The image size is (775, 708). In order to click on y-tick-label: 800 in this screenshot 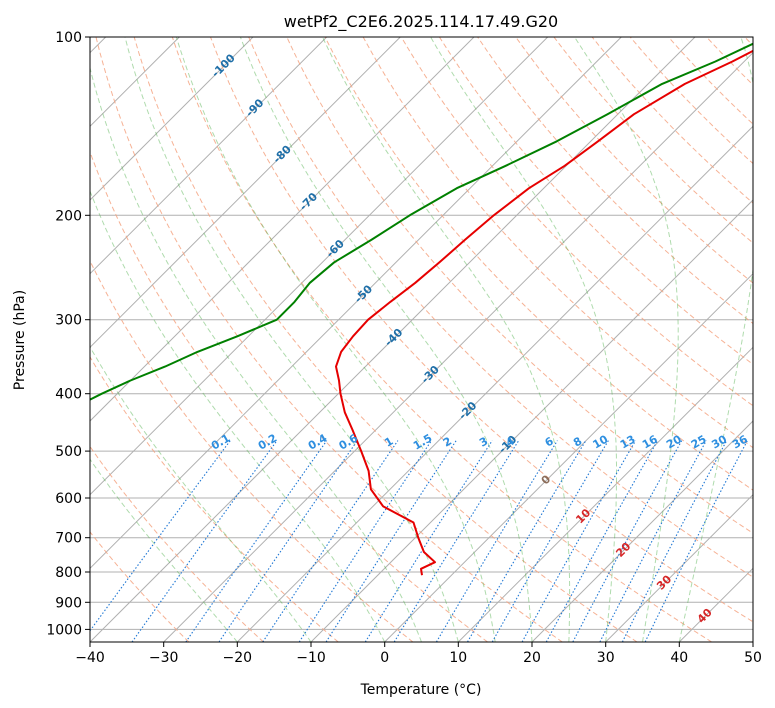, I will do `click(68, 573)`.